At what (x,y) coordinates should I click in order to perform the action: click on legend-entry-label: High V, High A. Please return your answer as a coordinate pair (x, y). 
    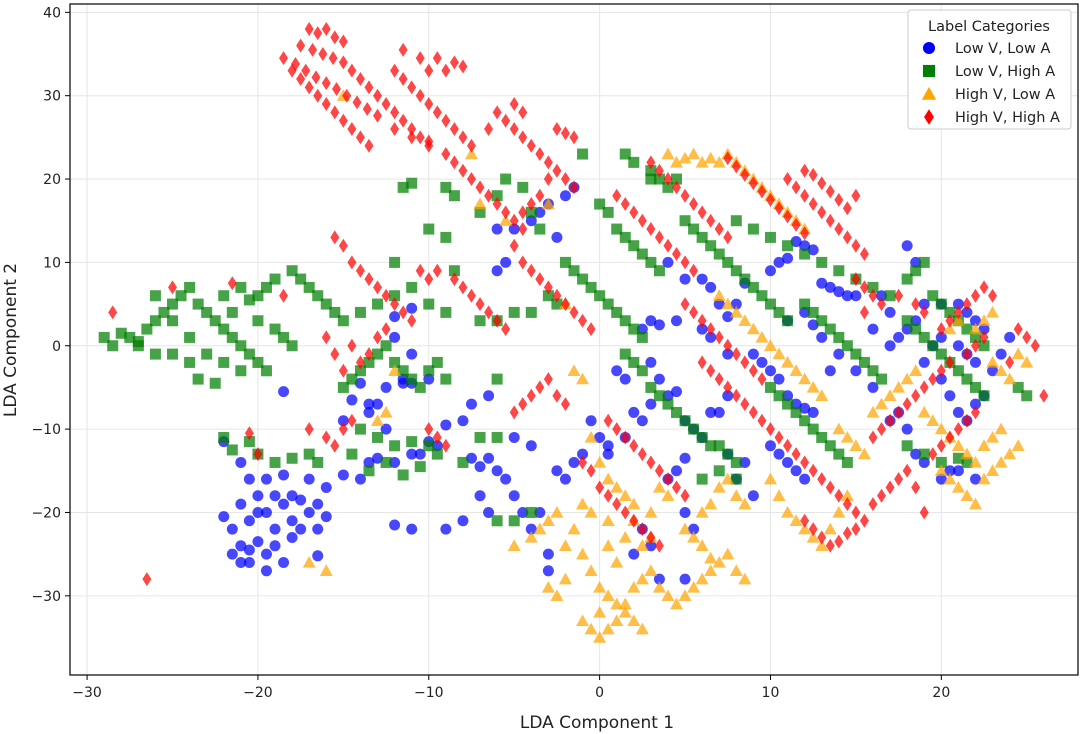
    Looking at the image, I should click on (1007, 118).